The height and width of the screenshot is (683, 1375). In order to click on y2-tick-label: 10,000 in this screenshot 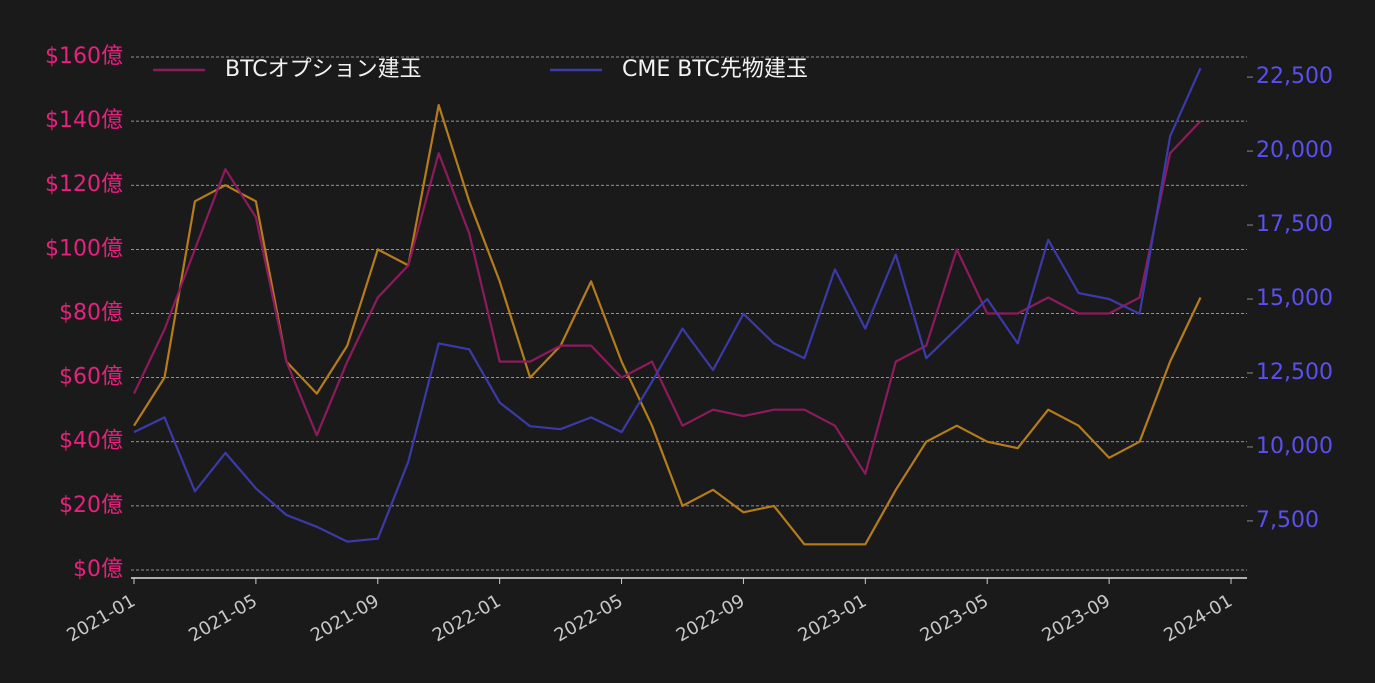, I will do `click(1294, 446)`.